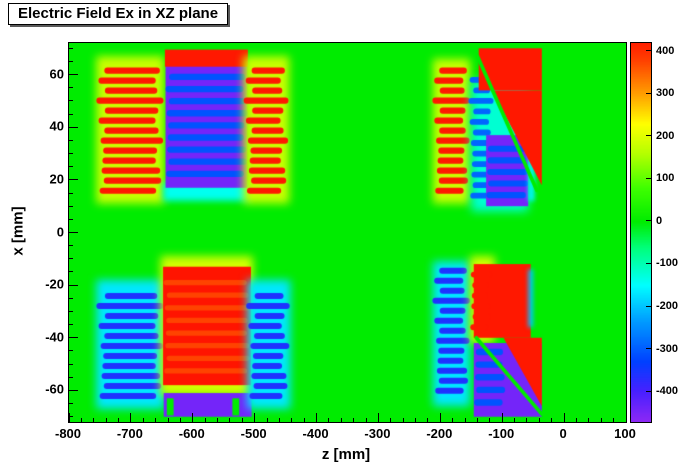 The width and height of the screenshot is (696, 472). What do you see at coordinates (641, 232) in the screenshot?
I see `colorbar` at bounding box center [641, 232].